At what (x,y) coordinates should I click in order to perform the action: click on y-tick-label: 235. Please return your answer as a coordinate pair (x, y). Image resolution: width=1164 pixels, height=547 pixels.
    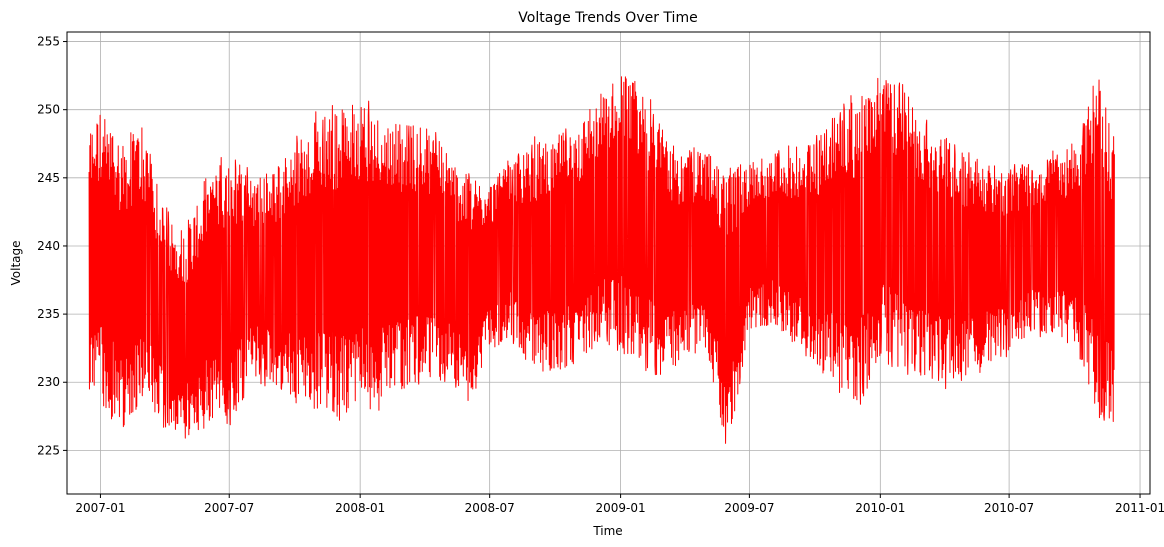
    Looking at the image, I should click on (48, 314).